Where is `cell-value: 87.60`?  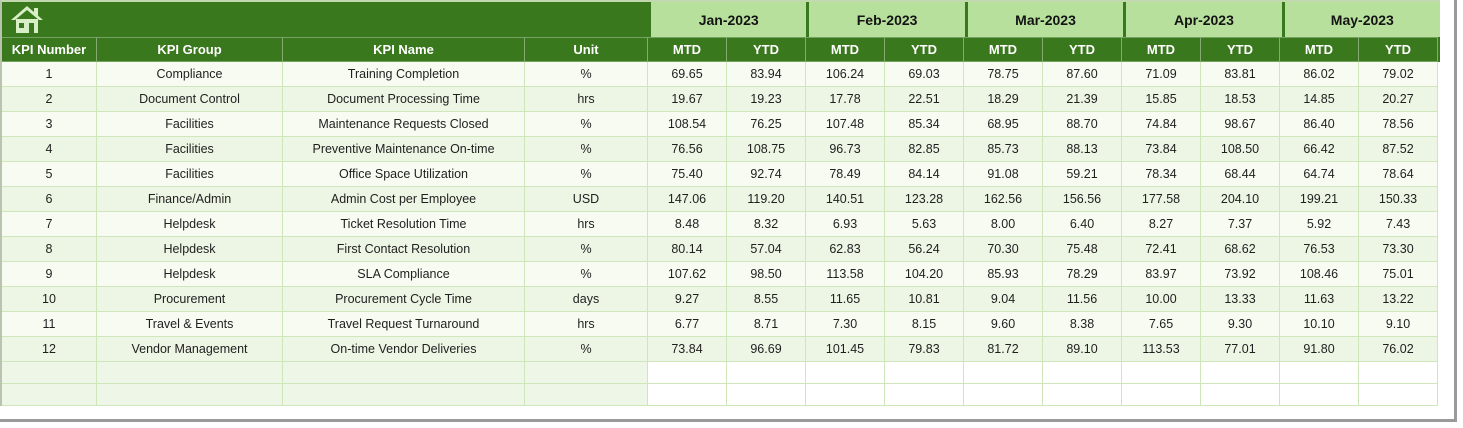 cell-value: 87.60 is located at coordinates (1082, 74).